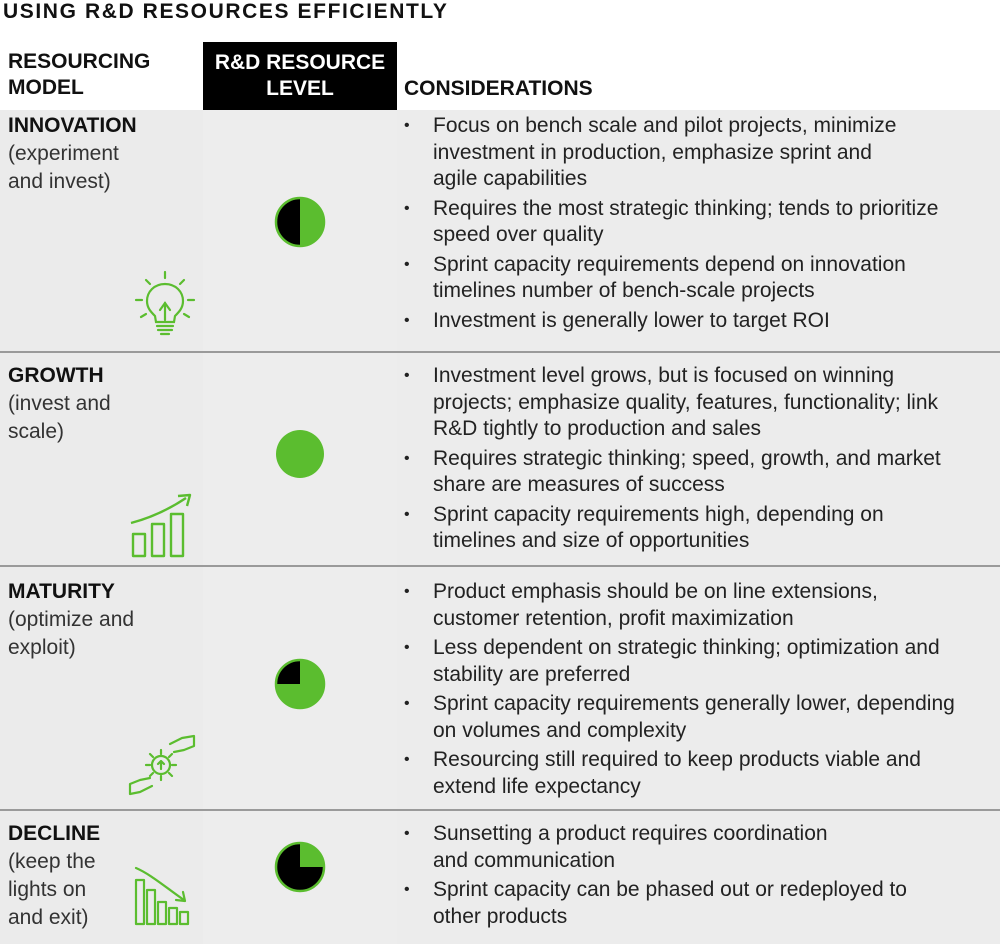 Image resolution: width=1000 pixels, height=944 pixels. I want to click on header-resourcing-model: RESOURCING MODEL, so click(79, 75).